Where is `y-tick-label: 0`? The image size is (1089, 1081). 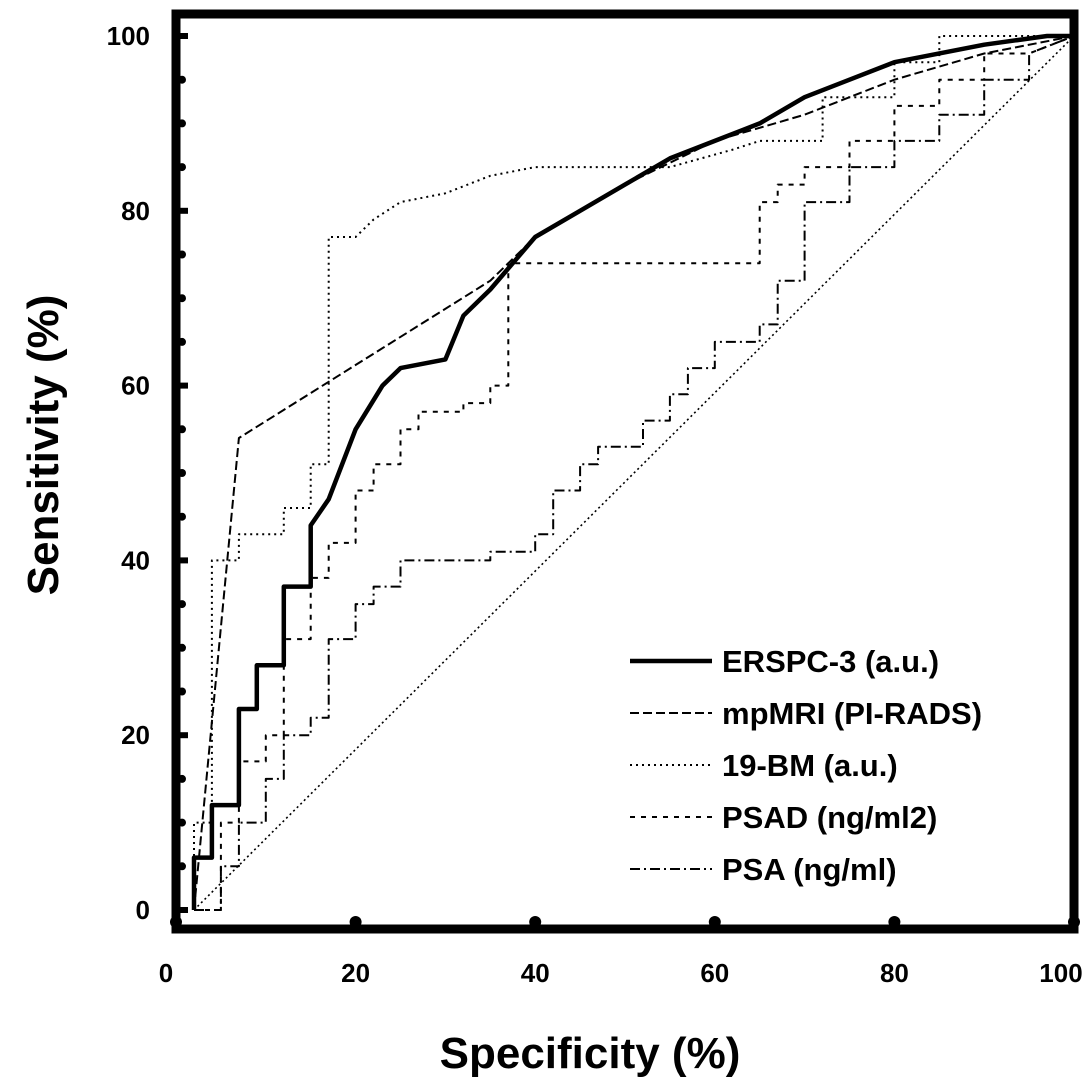
y-tick-label: 0 is located at coordinates (143, 910).